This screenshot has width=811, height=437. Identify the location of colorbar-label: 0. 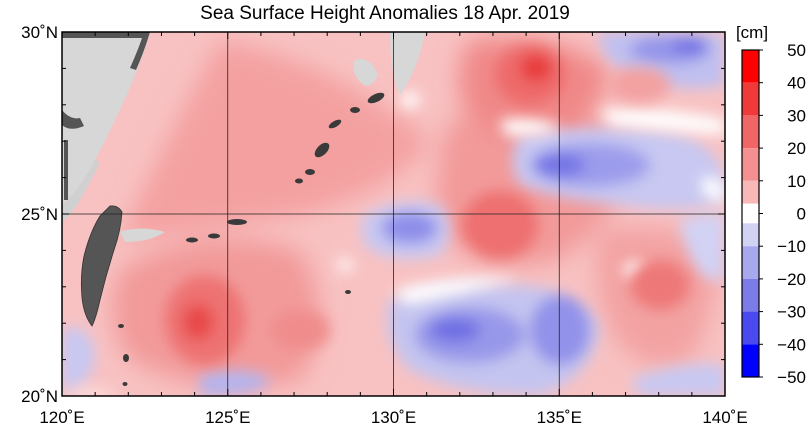
(801, 214).